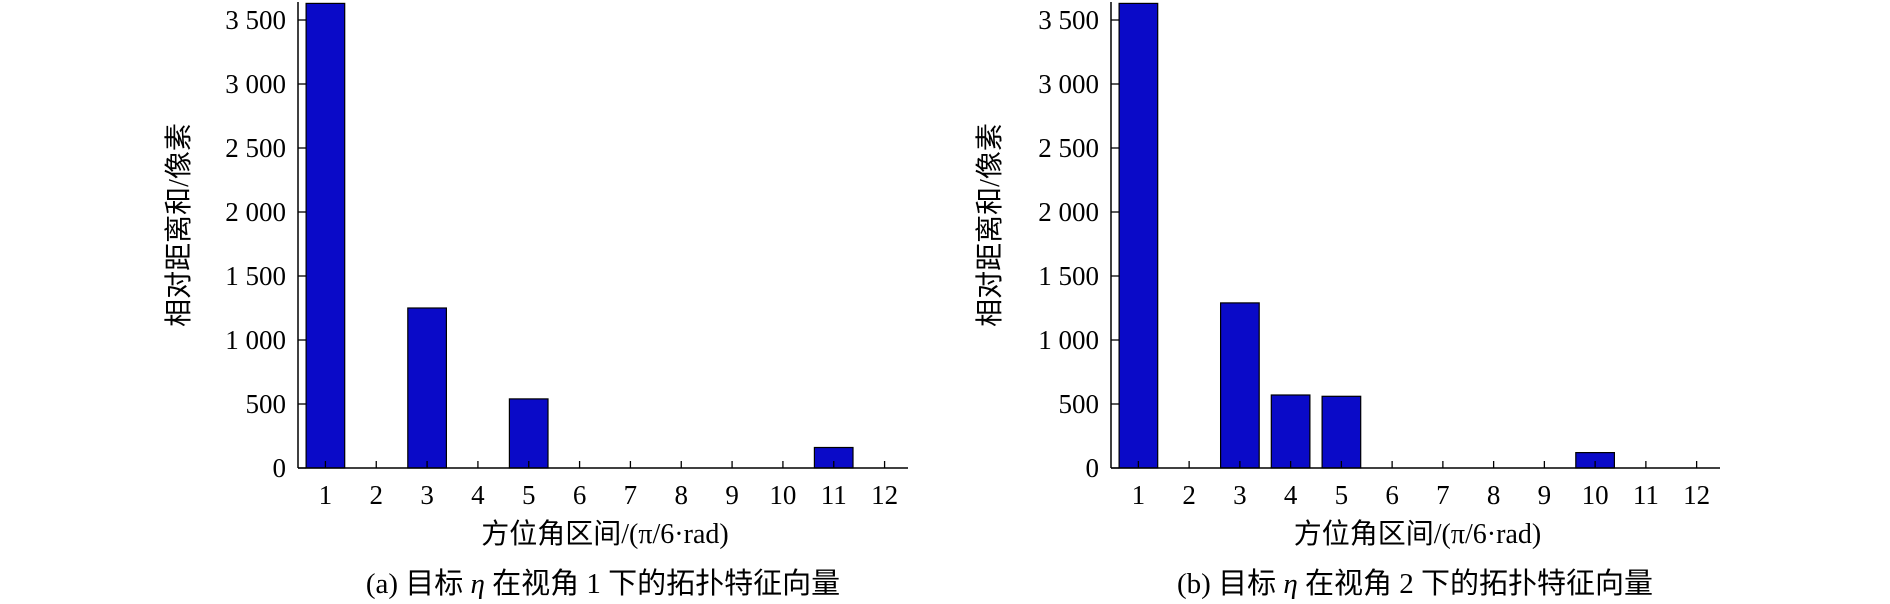 This screenshot has height=604, width=1890. I want to click on panel-caption: (b) 目标 η 在视角 2 下的拓扑特征向量, so click(1415, 583).